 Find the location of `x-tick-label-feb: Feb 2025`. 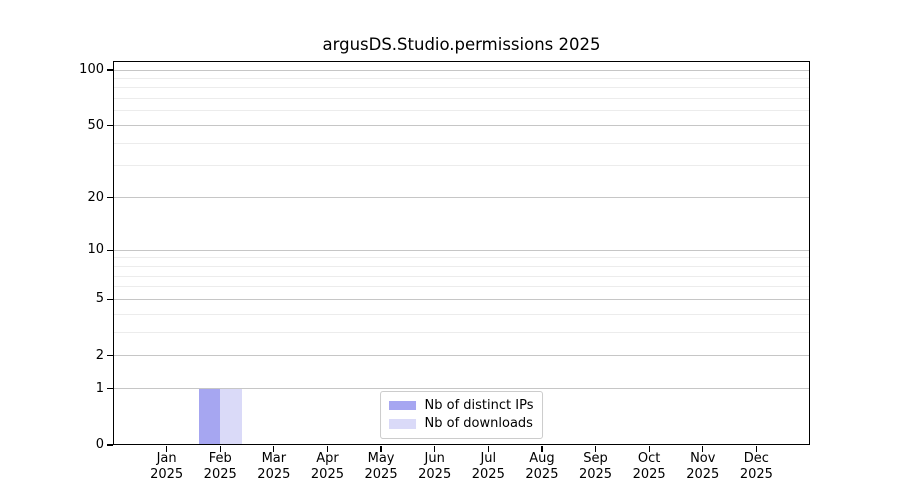

x-tick-label-feb: Feb 2025 is located at coordinates (220, 466).